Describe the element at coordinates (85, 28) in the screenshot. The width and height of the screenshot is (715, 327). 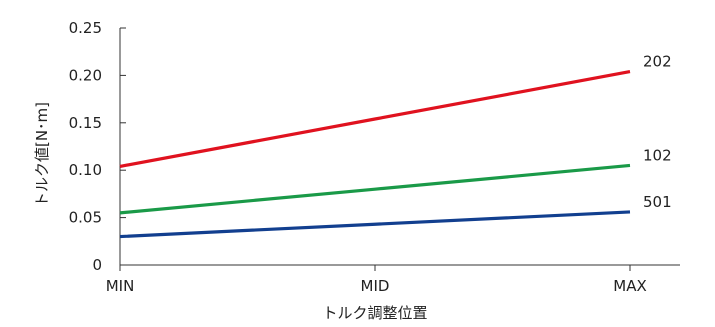
I see `y-tick-label: 0.25` at that location.